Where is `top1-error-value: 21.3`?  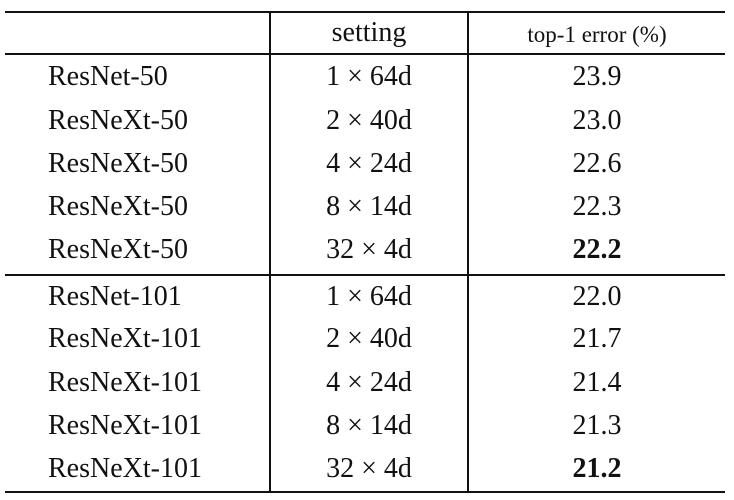 top1-error-value: 21.3 is located at coordinates (597, 425).